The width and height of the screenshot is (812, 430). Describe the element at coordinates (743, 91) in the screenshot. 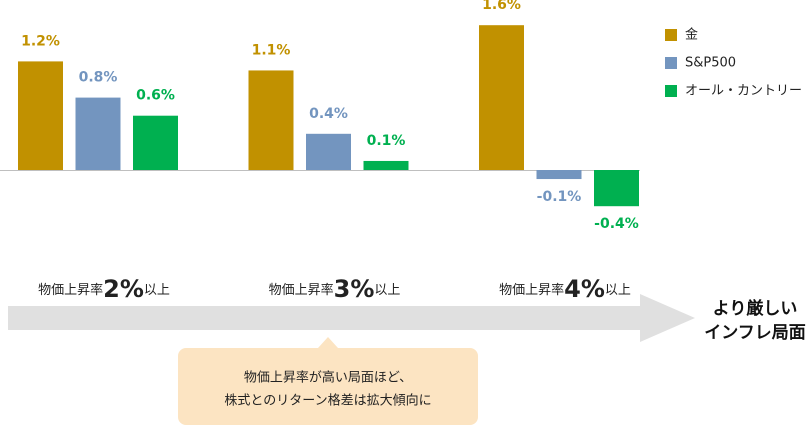

I see `legend-label: オール・カントリー` at that location.